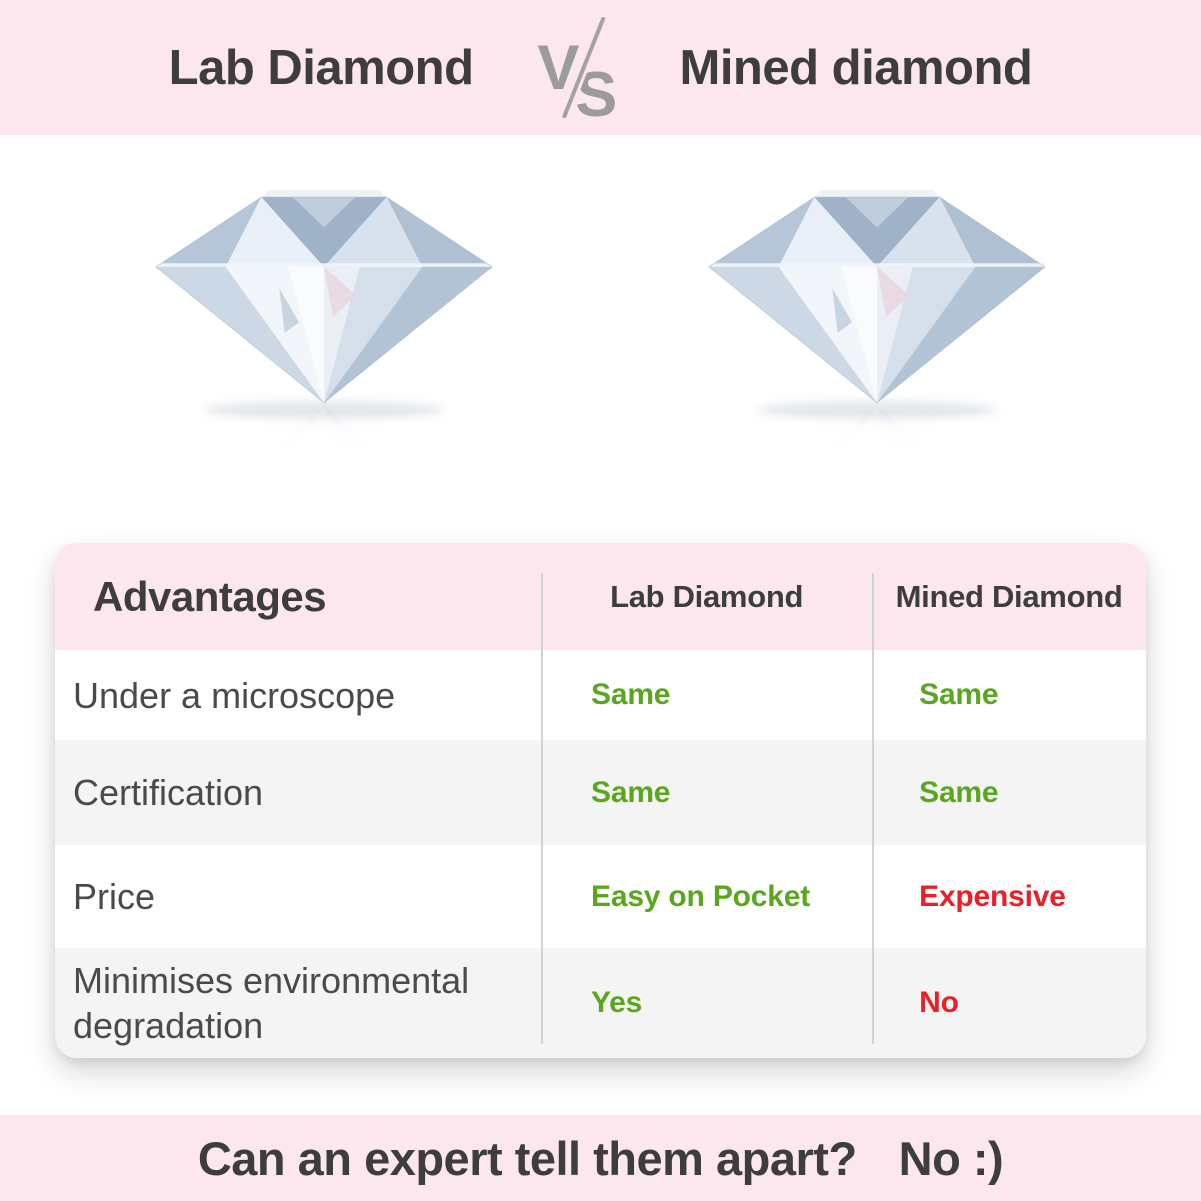  Describe the element at coordinates (114, 896) in the screenshot. I see `row-label: Price` at that location.